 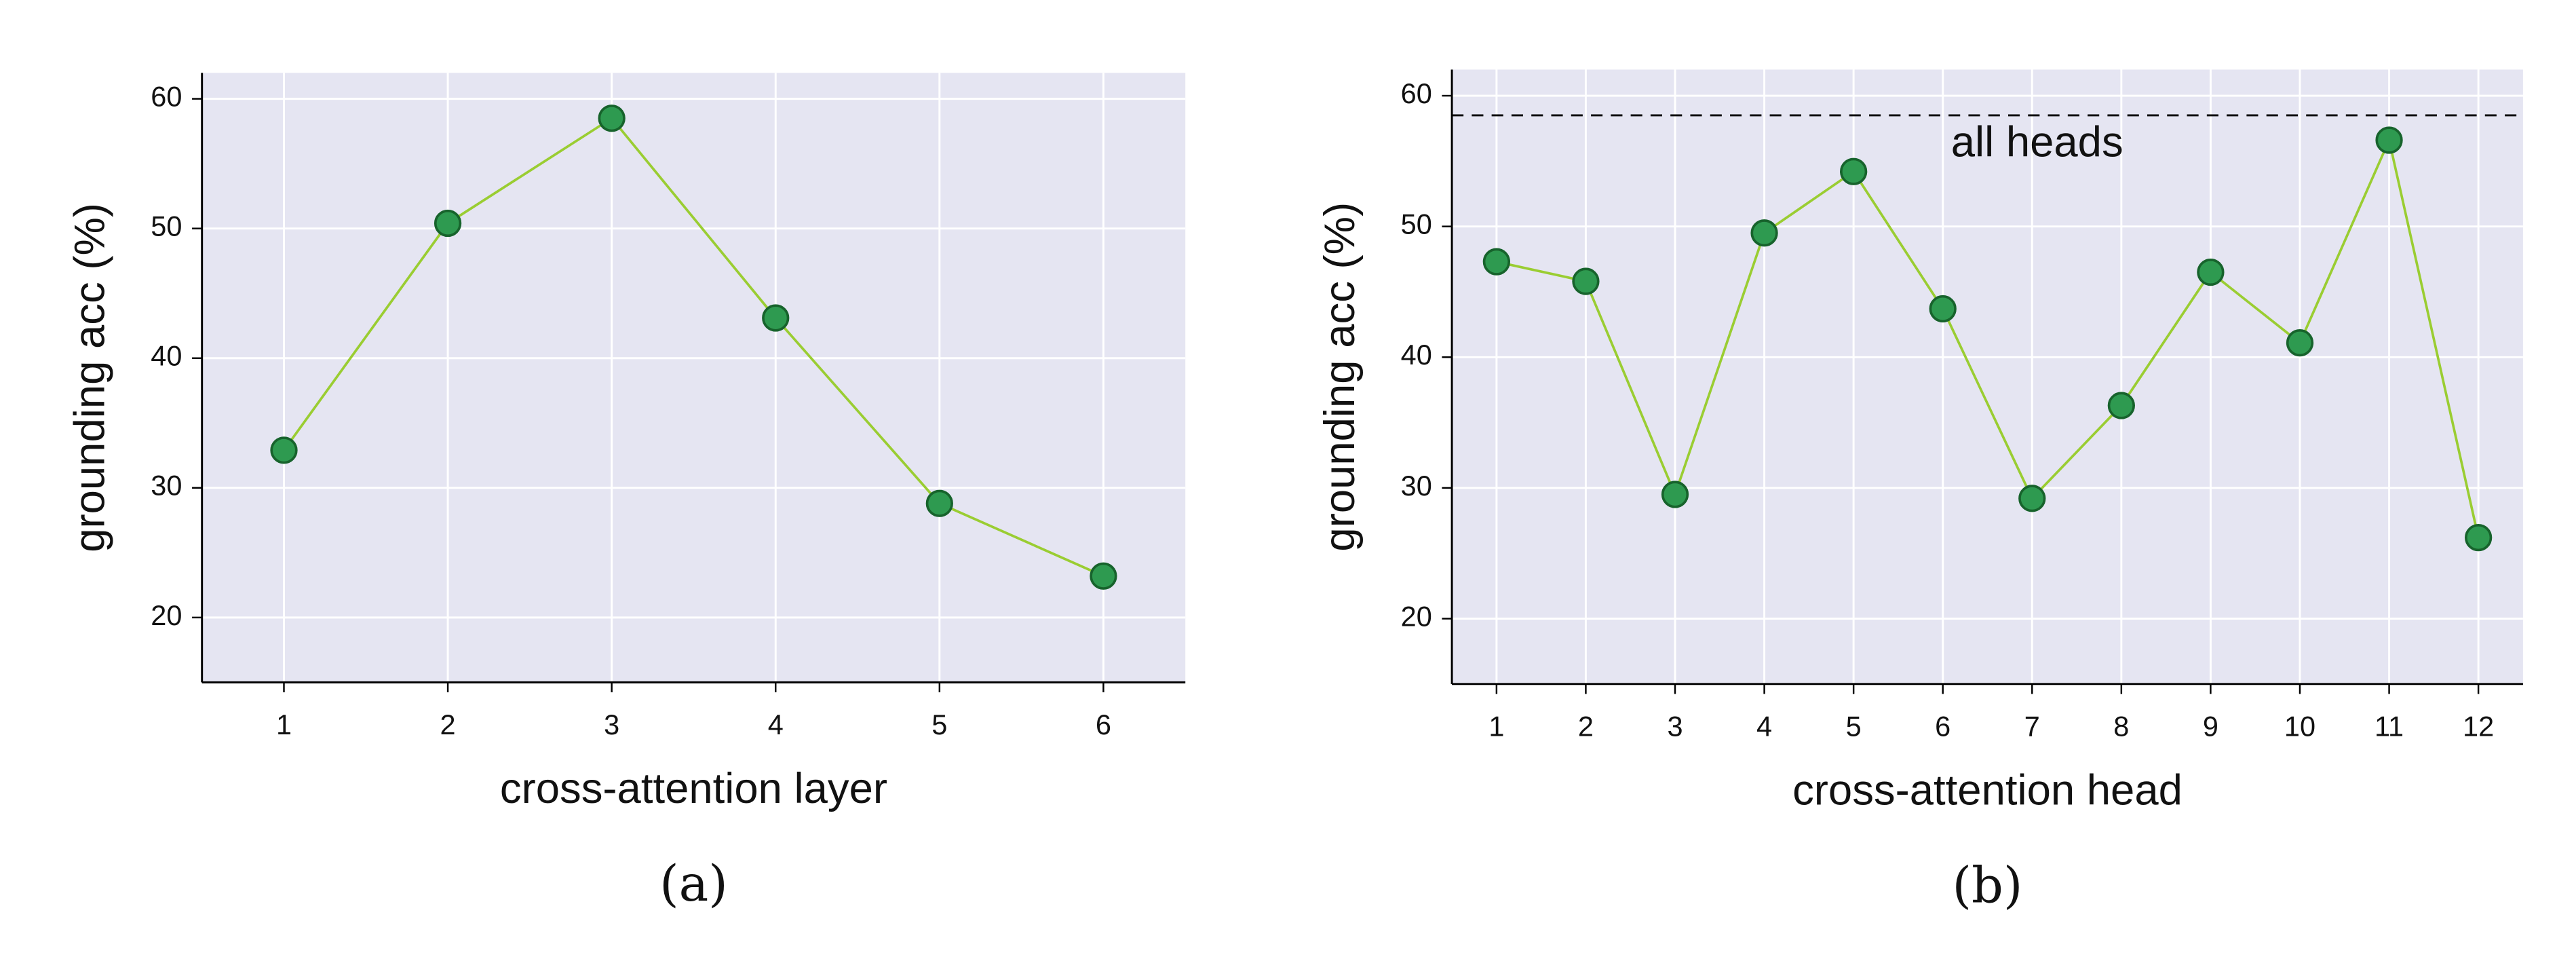 I want to click on x-axis-label: cross-attention layer, so click(x=693, y=788).